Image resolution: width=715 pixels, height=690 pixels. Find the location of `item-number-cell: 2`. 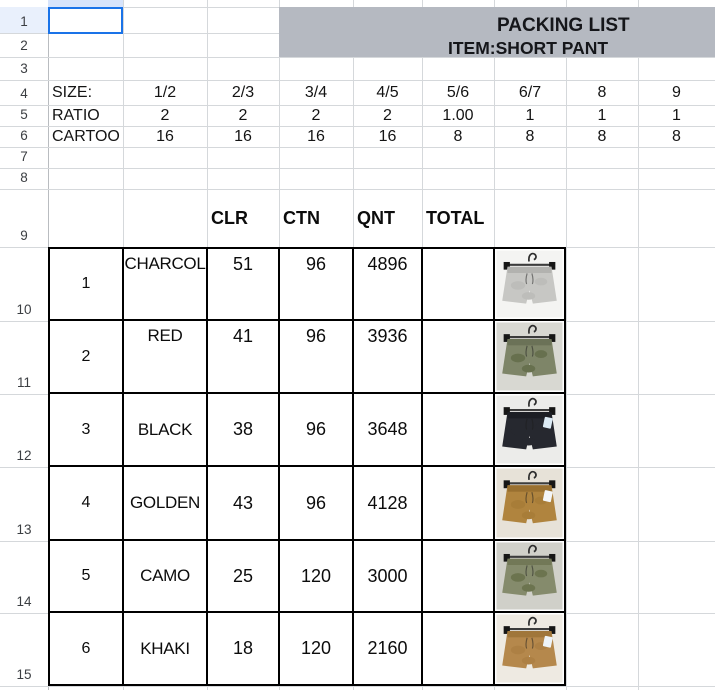

item-number-cell: 2 is located at coordinates (87, 357).